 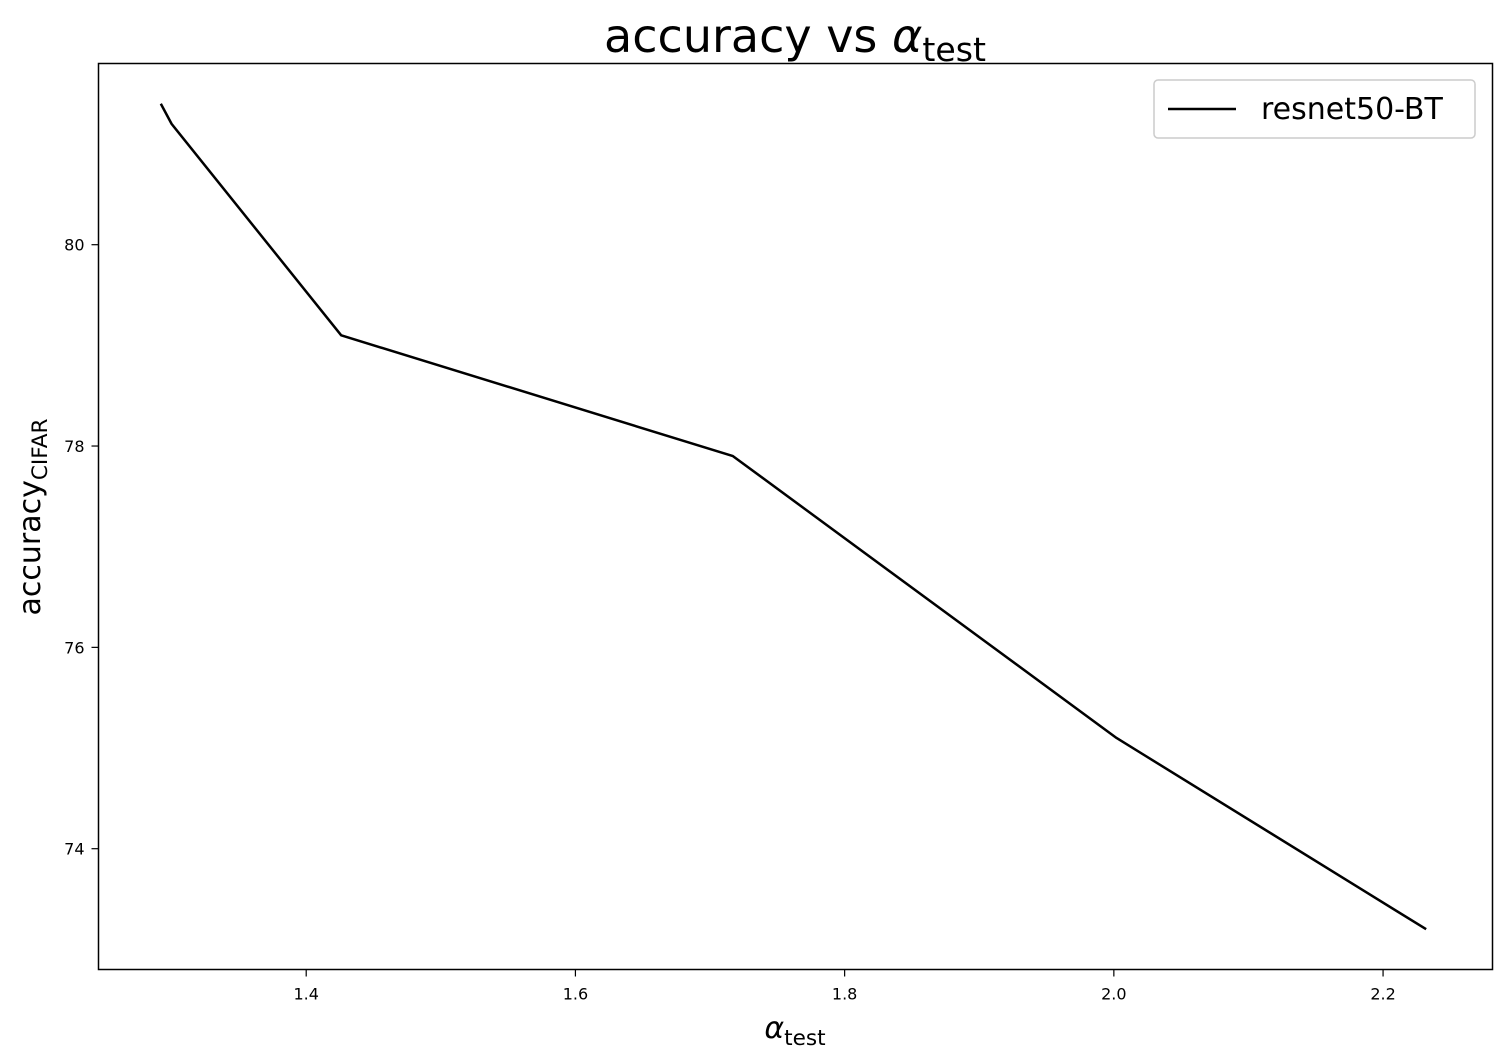 What do you see at coordinates (1352, 109) in the screenshot?
I see `legend-label-resnet50-bt: resnet50-BT` at bounding box center [1352, 109].